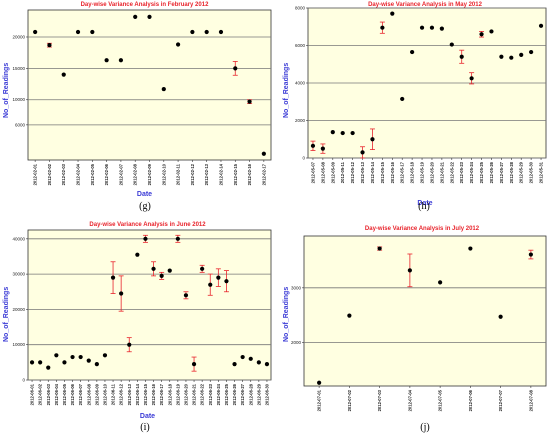  What do you see at coordinates (121, 394) in the screenshot?
I see `x-tick-label: 2012-06-12` at bounding box center [121, 394].